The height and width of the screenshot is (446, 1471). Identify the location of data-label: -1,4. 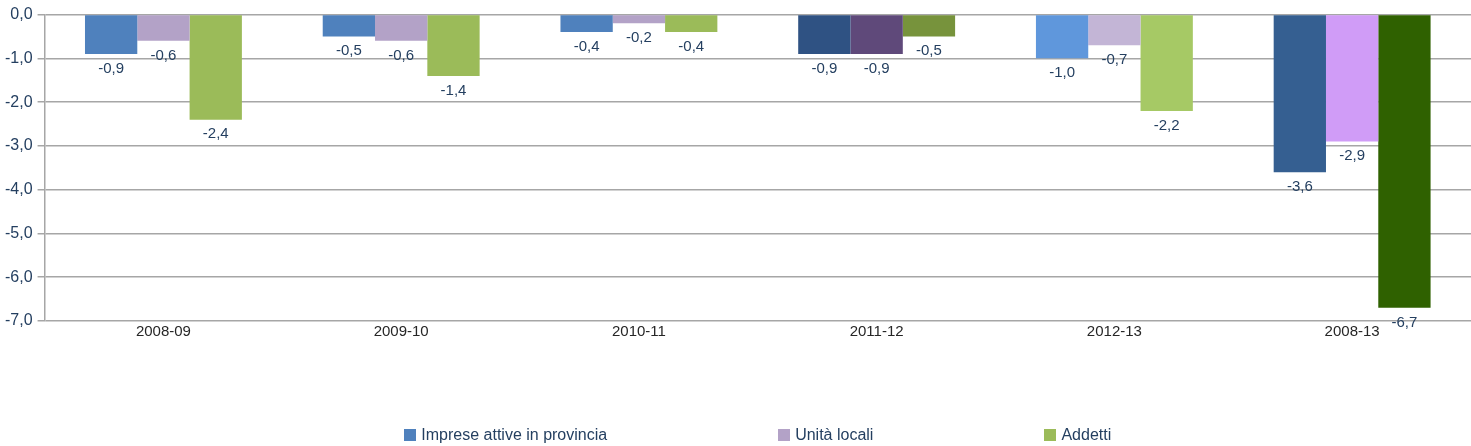
(453, 89).